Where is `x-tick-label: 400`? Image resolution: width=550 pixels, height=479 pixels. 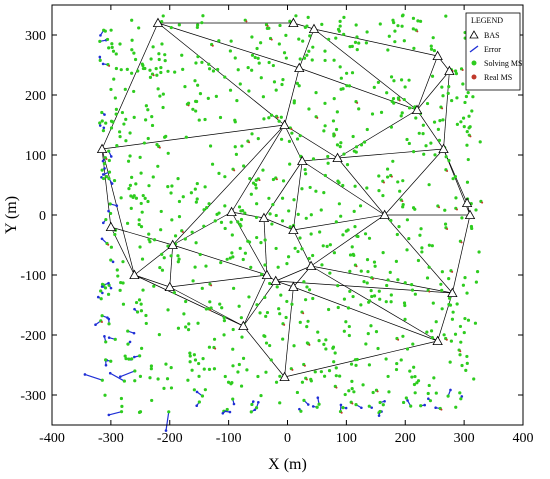
x-tick-label: 400 is located at coordinates (523, 438).